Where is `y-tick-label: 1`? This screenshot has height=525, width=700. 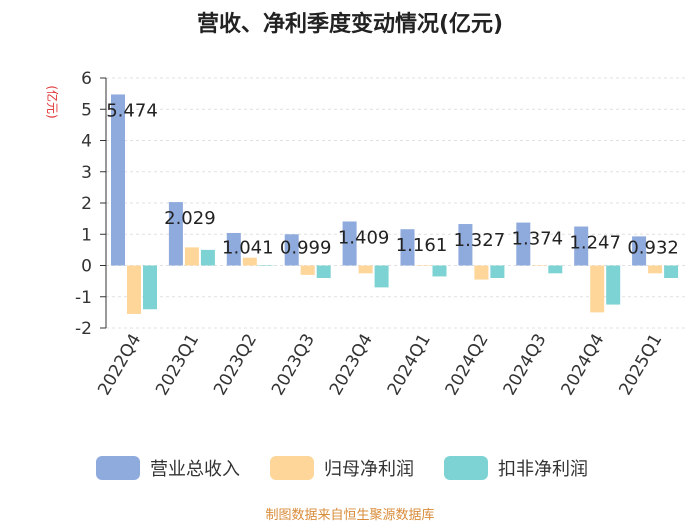
y-tick-label: 1 is located at coordinates (86, 235).